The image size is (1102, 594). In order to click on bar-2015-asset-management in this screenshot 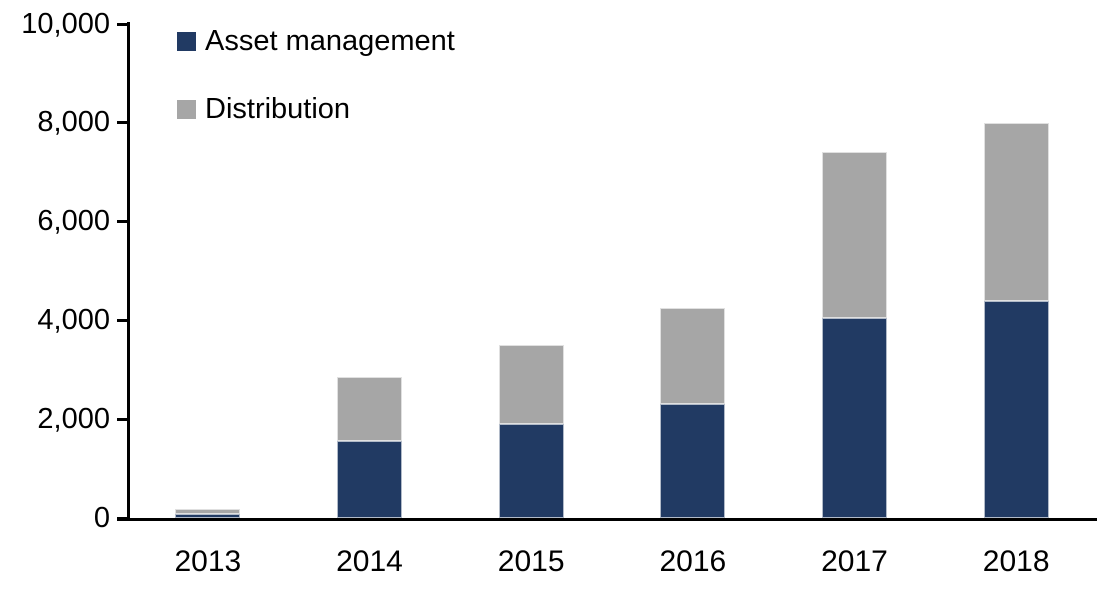, I will do `click(531, 471)`.